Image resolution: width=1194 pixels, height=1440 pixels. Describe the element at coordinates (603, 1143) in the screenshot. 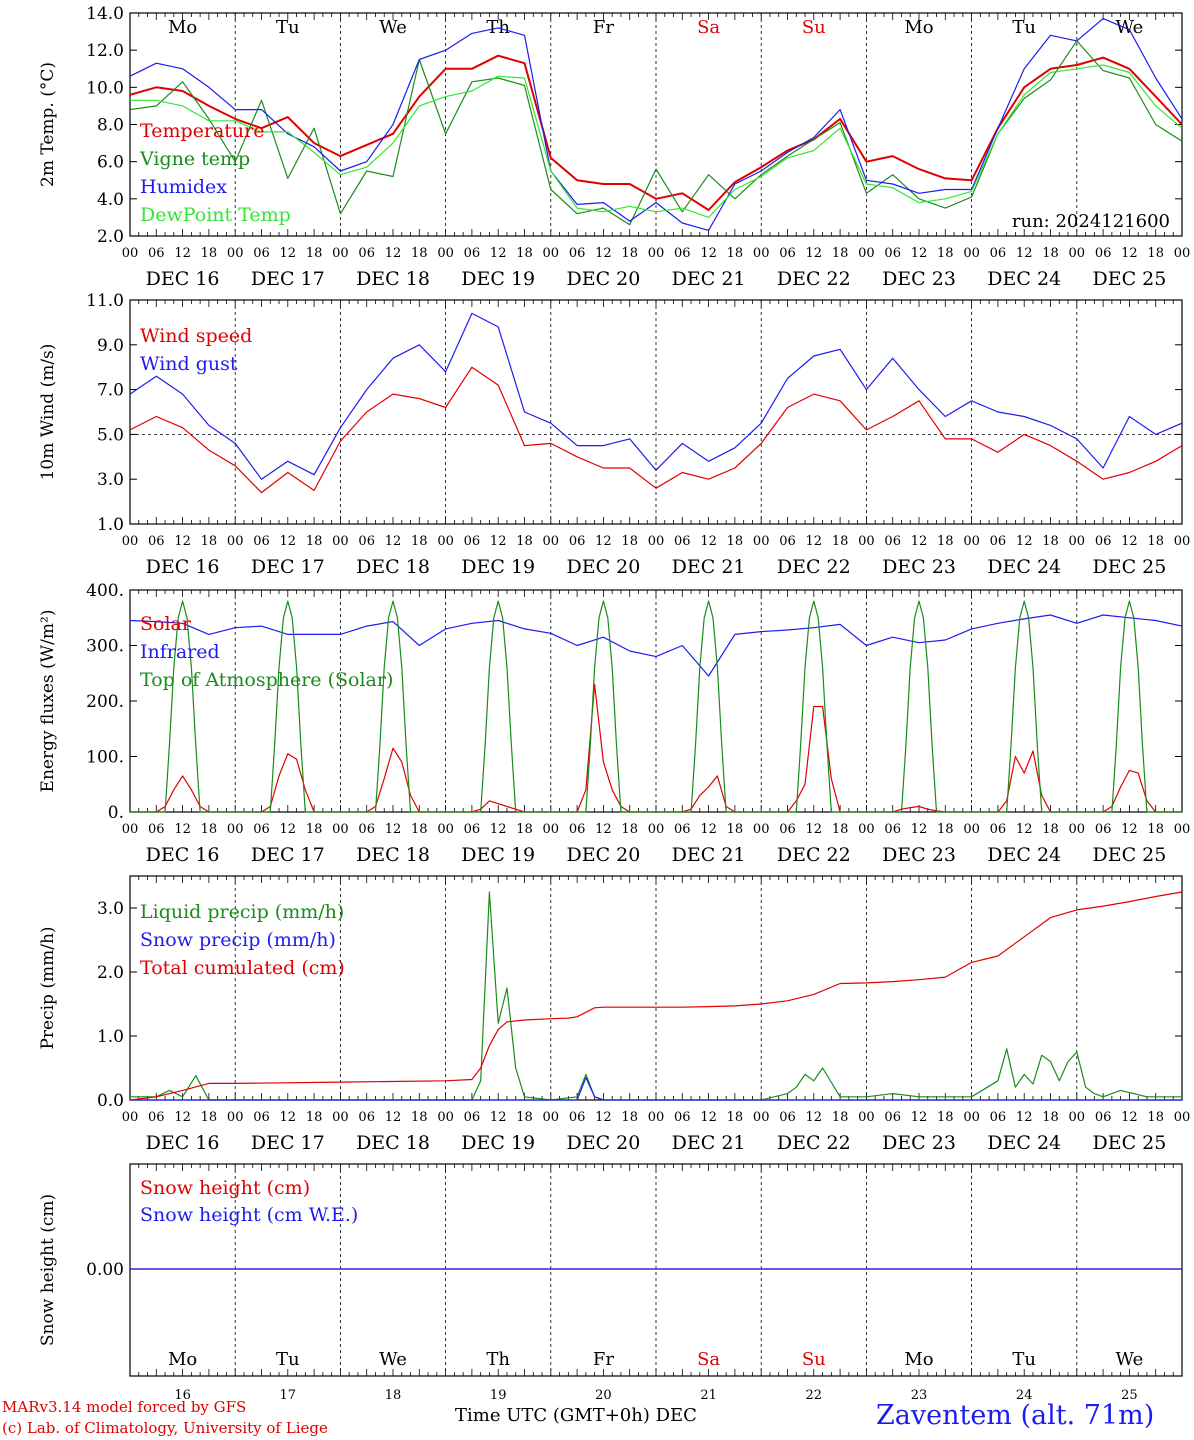

I see `panel4-date-label: DEC 20` at that location.